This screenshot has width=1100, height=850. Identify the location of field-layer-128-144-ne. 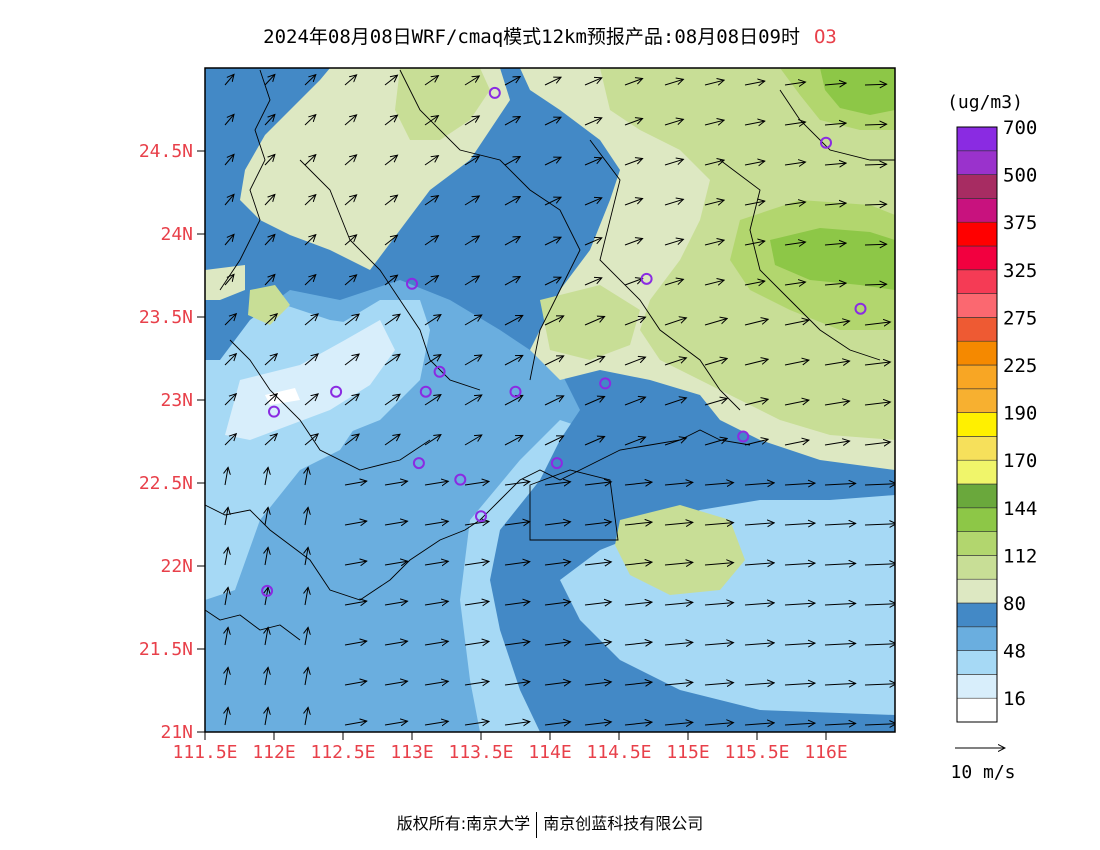
(857, 91).